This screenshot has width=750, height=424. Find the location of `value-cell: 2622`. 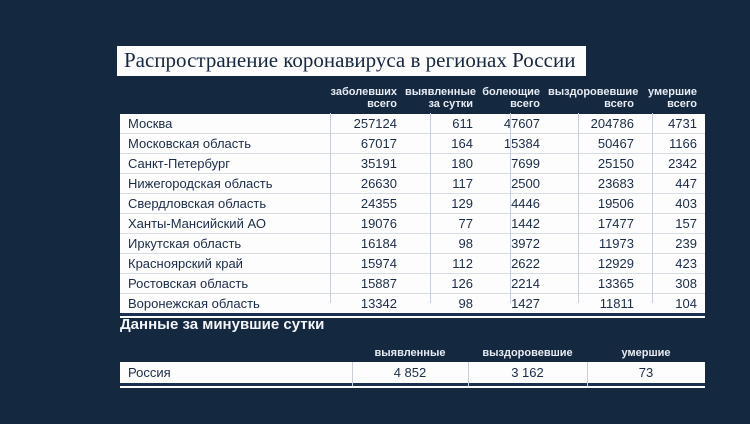

value-cell: 2622 is located at coordinates (514, 263).